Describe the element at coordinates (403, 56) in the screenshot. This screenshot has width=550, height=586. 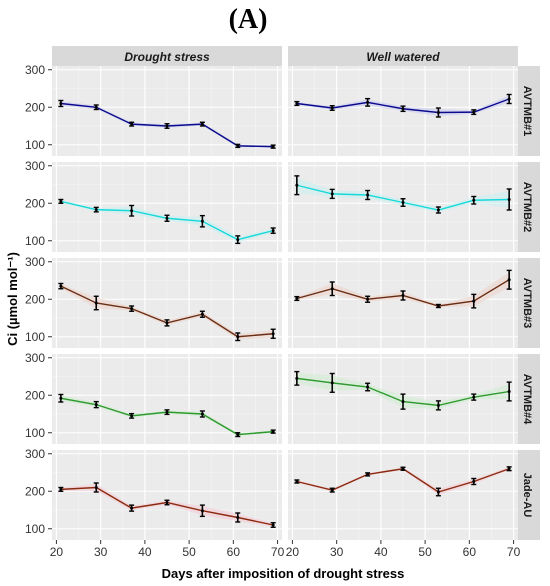
I see `column-strip` at that location.